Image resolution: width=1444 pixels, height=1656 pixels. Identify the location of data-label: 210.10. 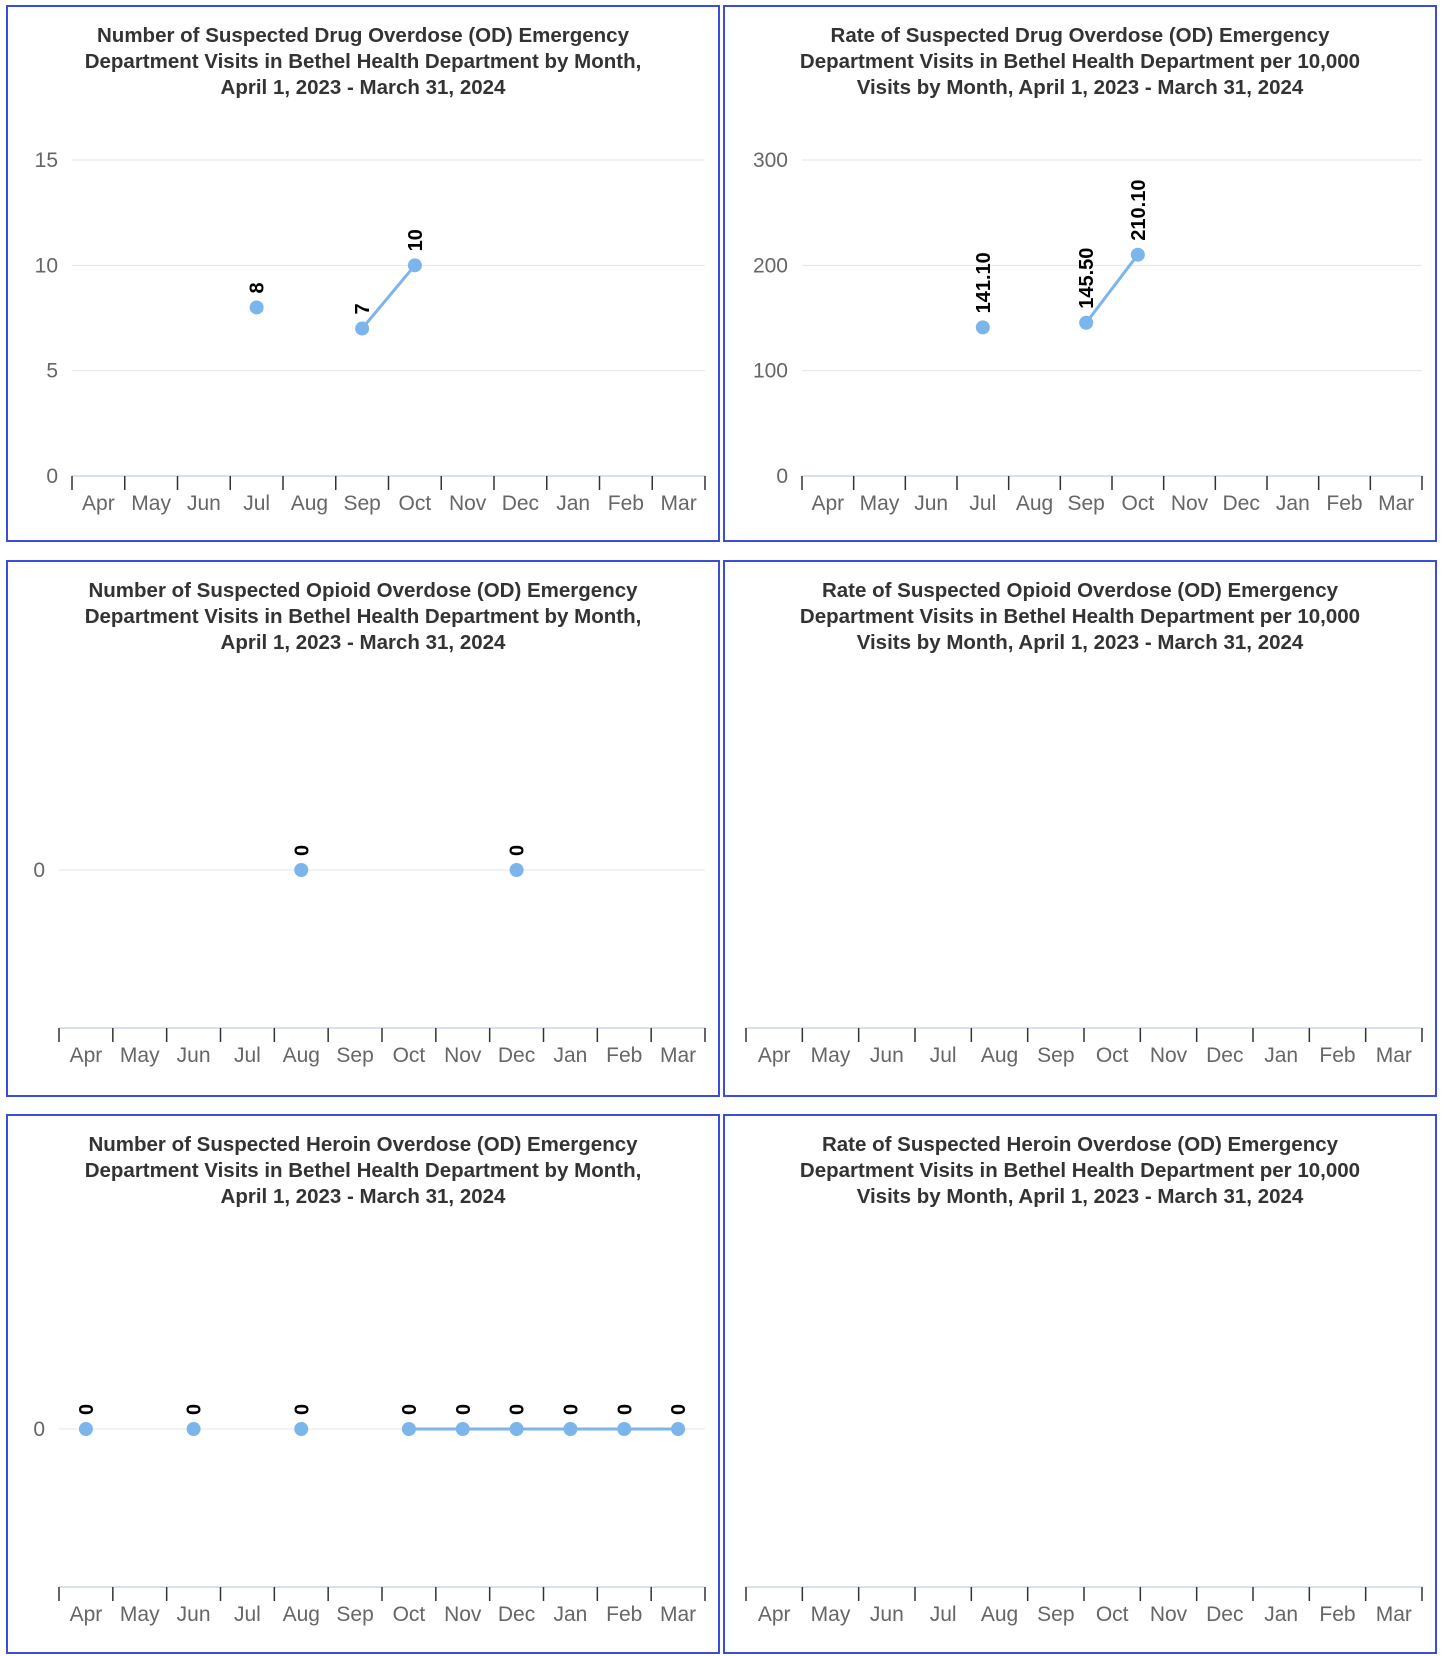
(1139, 210).